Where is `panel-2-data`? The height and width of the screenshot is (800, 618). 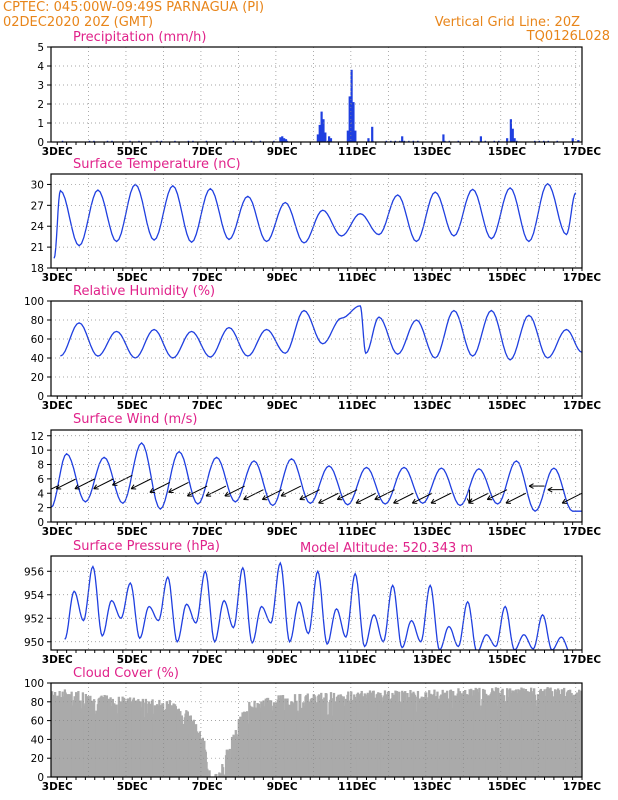
panel-2-data is located at coordinates (321, 333).